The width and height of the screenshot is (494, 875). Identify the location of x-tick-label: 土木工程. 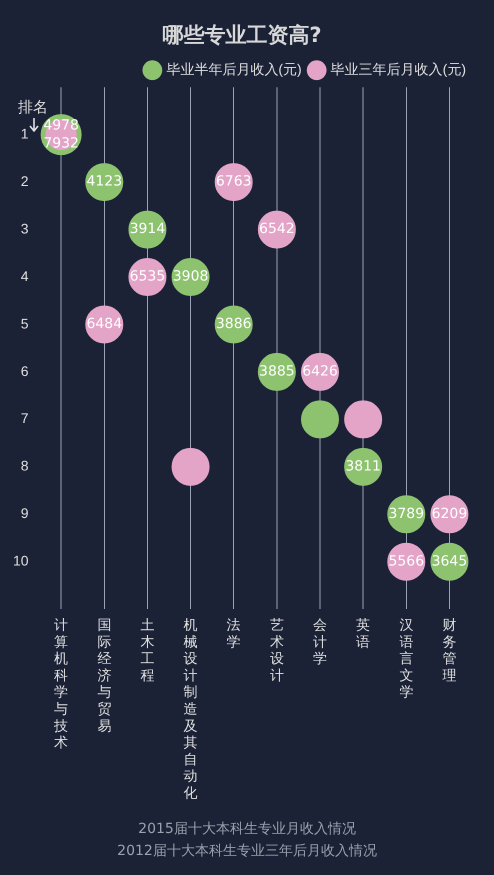
(147, 649).